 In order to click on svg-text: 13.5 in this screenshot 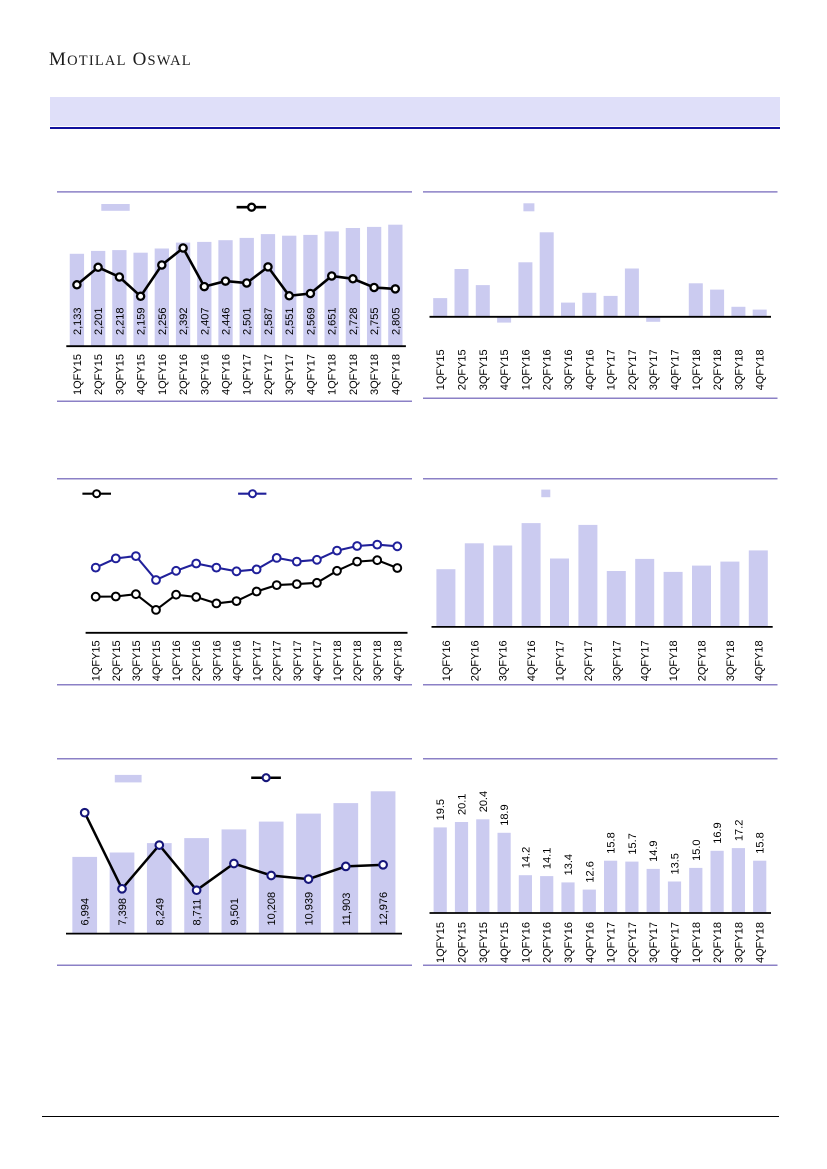, I will do `click(675, 863)`.